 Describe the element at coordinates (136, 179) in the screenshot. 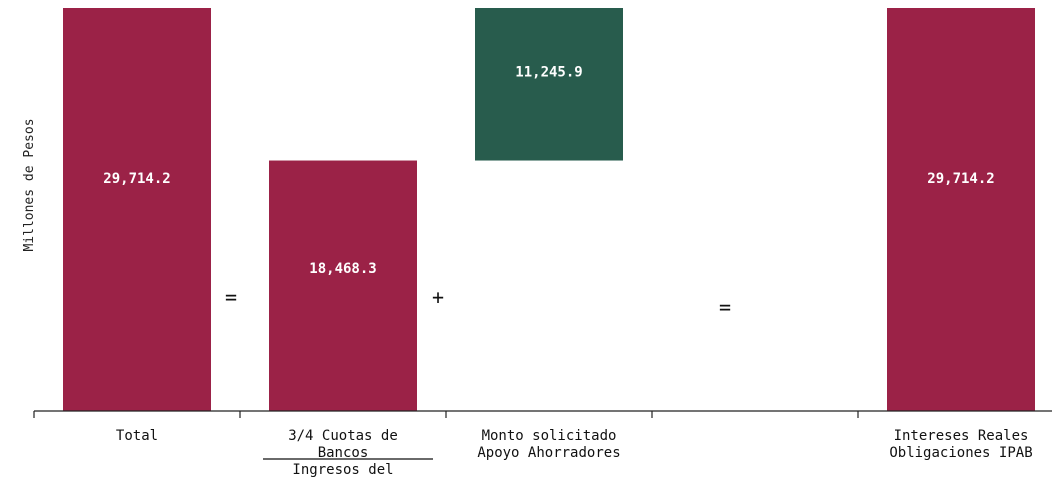

I see `value-label-1: 29,714.2` at that location.